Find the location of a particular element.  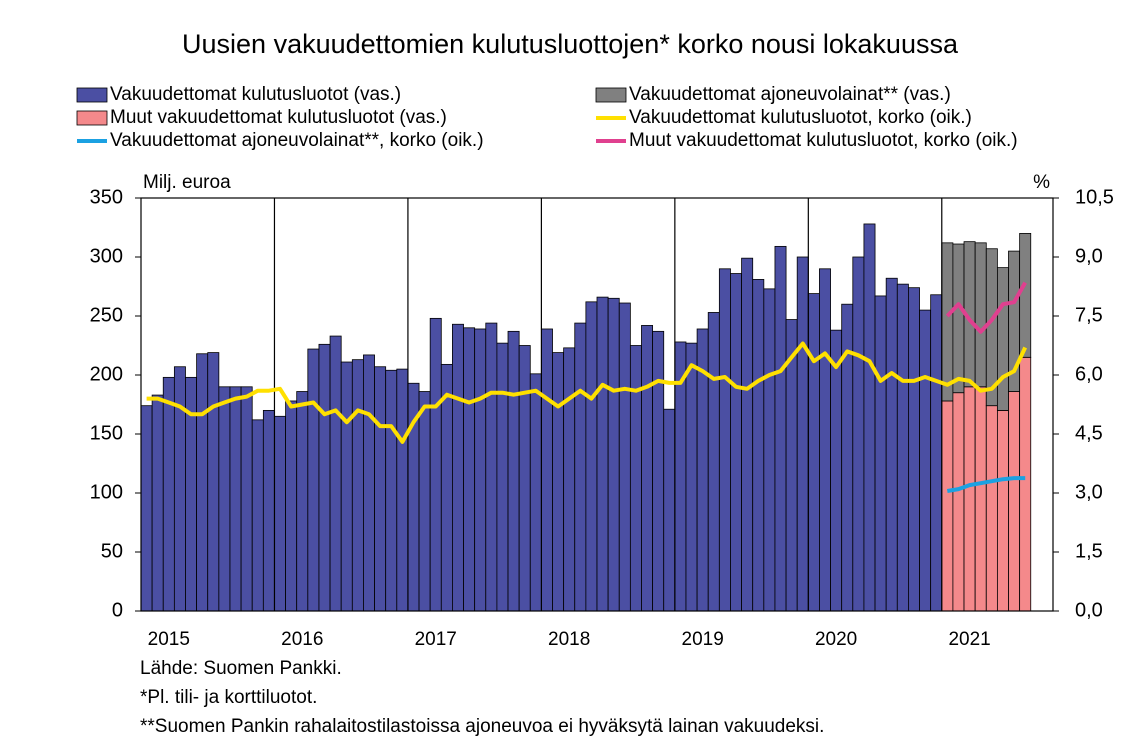

y2-tick-label: 0,0 is located at coordinates (1089, 610).